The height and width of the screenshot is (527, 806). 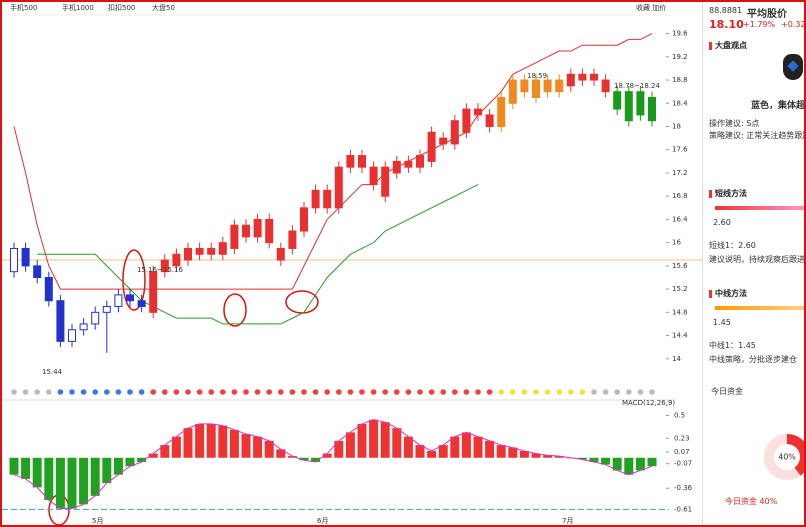 What do you see at coordinates (680, 312) in the screenshot?
I see `y-tick-label: 14.8` at bounding box center [680, 312].